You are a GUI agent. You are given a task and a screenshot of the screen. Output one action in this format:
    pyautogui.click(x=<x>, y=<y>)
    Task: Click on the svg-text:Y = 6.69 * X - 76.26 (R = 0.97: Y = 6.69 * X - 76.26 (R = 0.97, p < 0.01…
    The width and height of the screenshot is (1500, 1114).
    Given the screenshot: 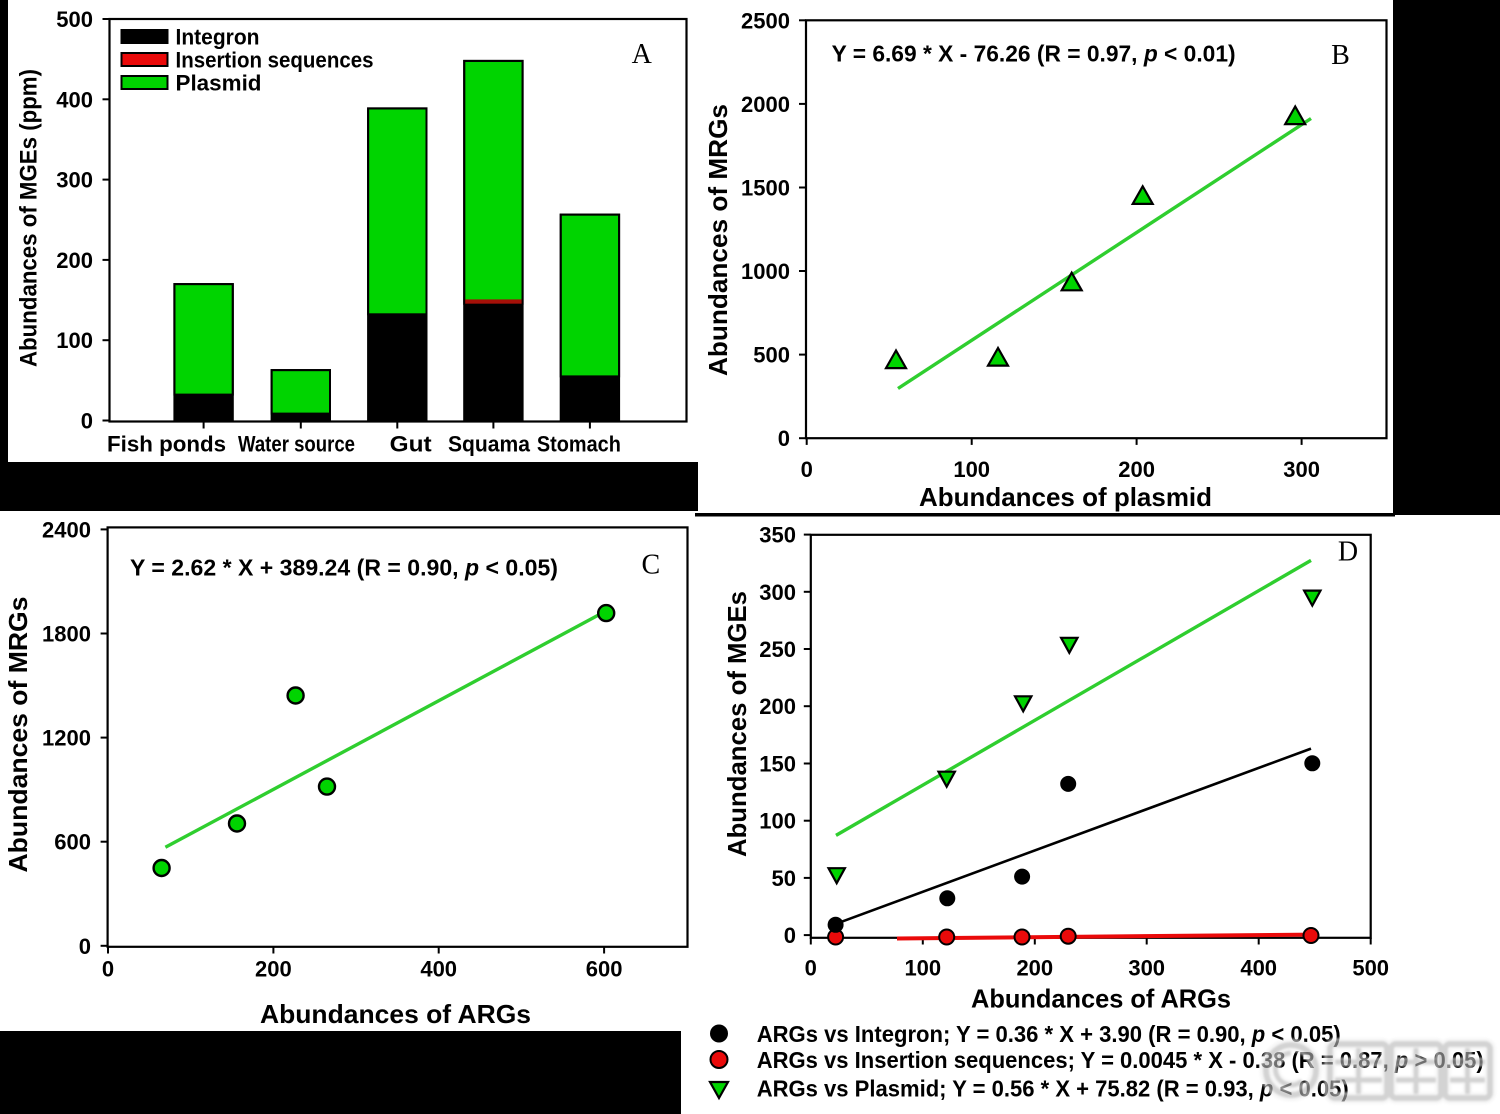 What is the action you would take?
    pyautogui.click(x=1034, y=53)
    